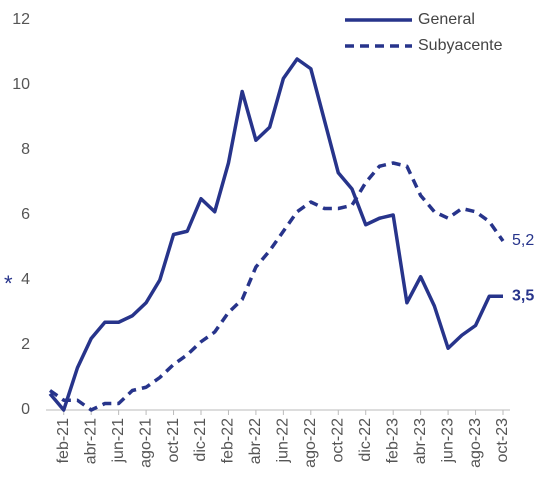 The height and width of the screenshot is (486, 538). What do you see at coordinates (21, 19) in the screenshot?
I see `y-tick-label: 12` at bounding box center [21, 19].